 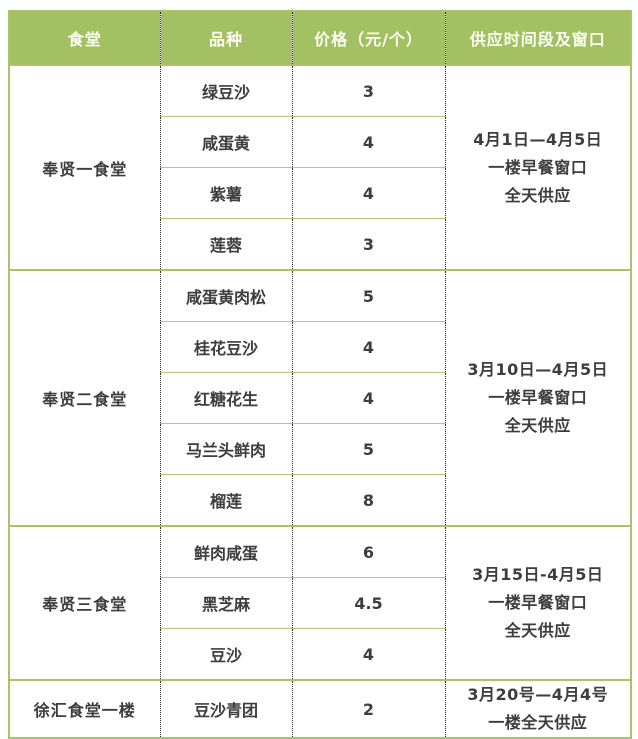 What do you see at coordinates (226, 295) in the screenshot?
I see `item-name-cell: 咸蛋黄肉松` at bounding box center [226, 295].